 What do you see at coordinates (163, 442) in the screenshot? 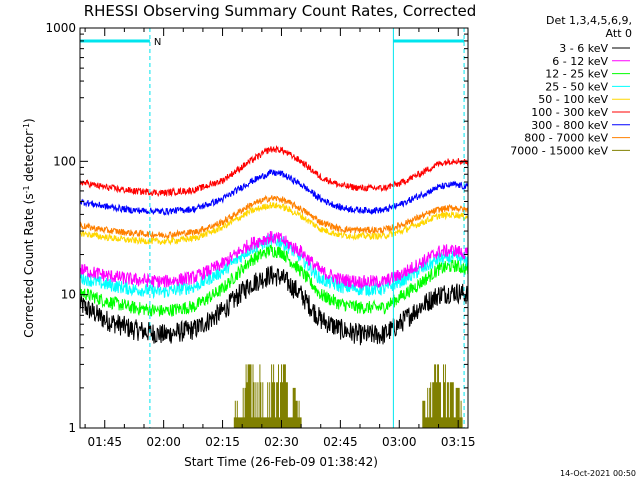
I see `x-tick-label-1: 02:00` at bounding box center [163, 442].